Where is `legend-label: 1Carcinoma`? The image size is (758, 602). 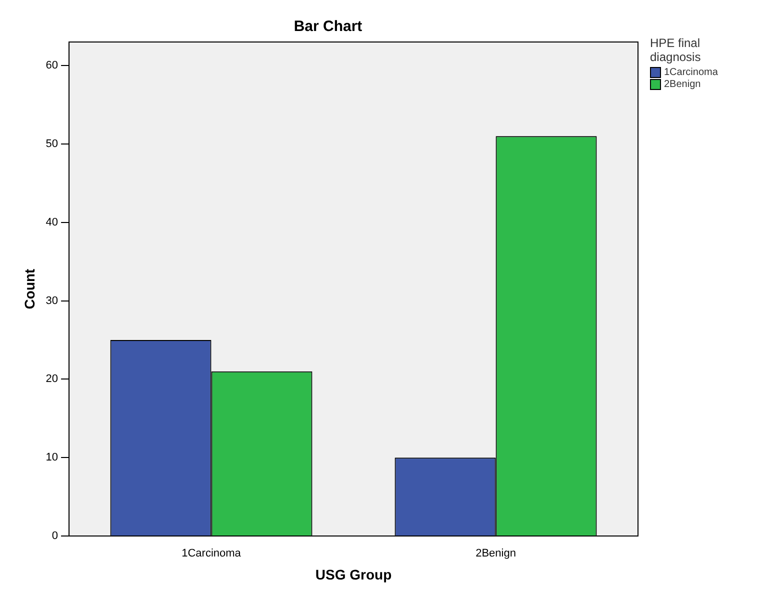
legend-label: 1Carcinoma is located at coordinates (691, 72).